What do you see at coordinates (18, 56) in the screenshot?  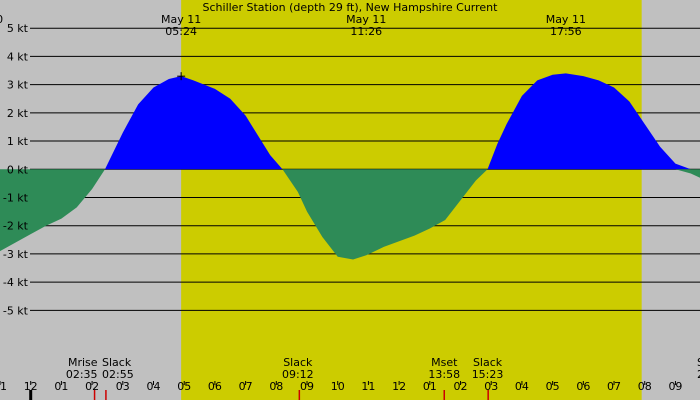 I see `y-tick-label: 4 kt` at bounding box center [18, 56].